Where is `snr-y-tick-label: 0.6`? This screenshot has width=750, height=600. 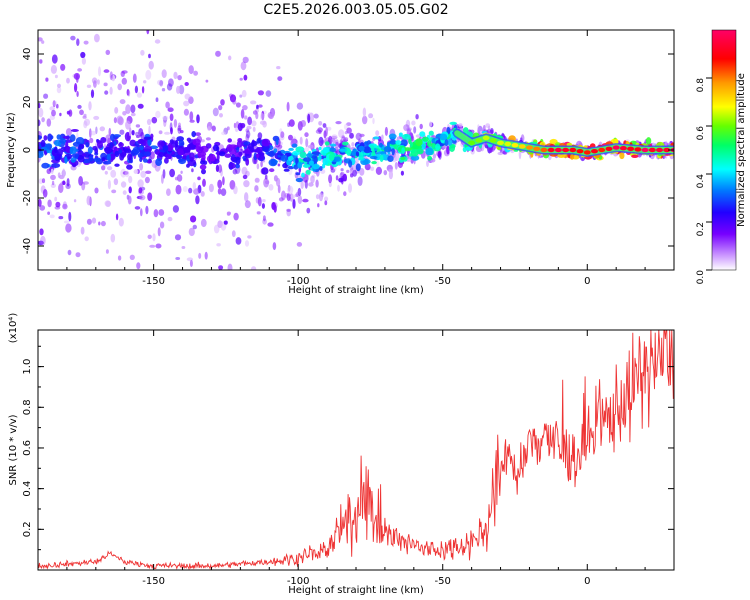 snr-y-tick-label: 0.6 is located at coordinates (27, 448).